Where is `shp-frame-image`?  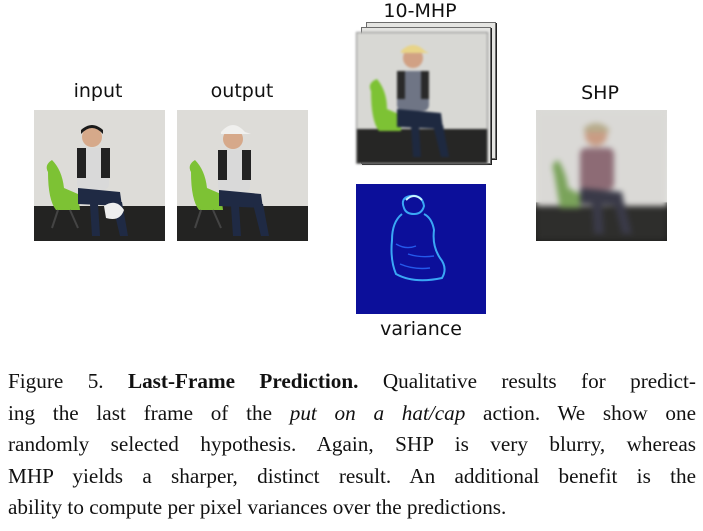
shp-frame-image is located at coordinates (601, 175).